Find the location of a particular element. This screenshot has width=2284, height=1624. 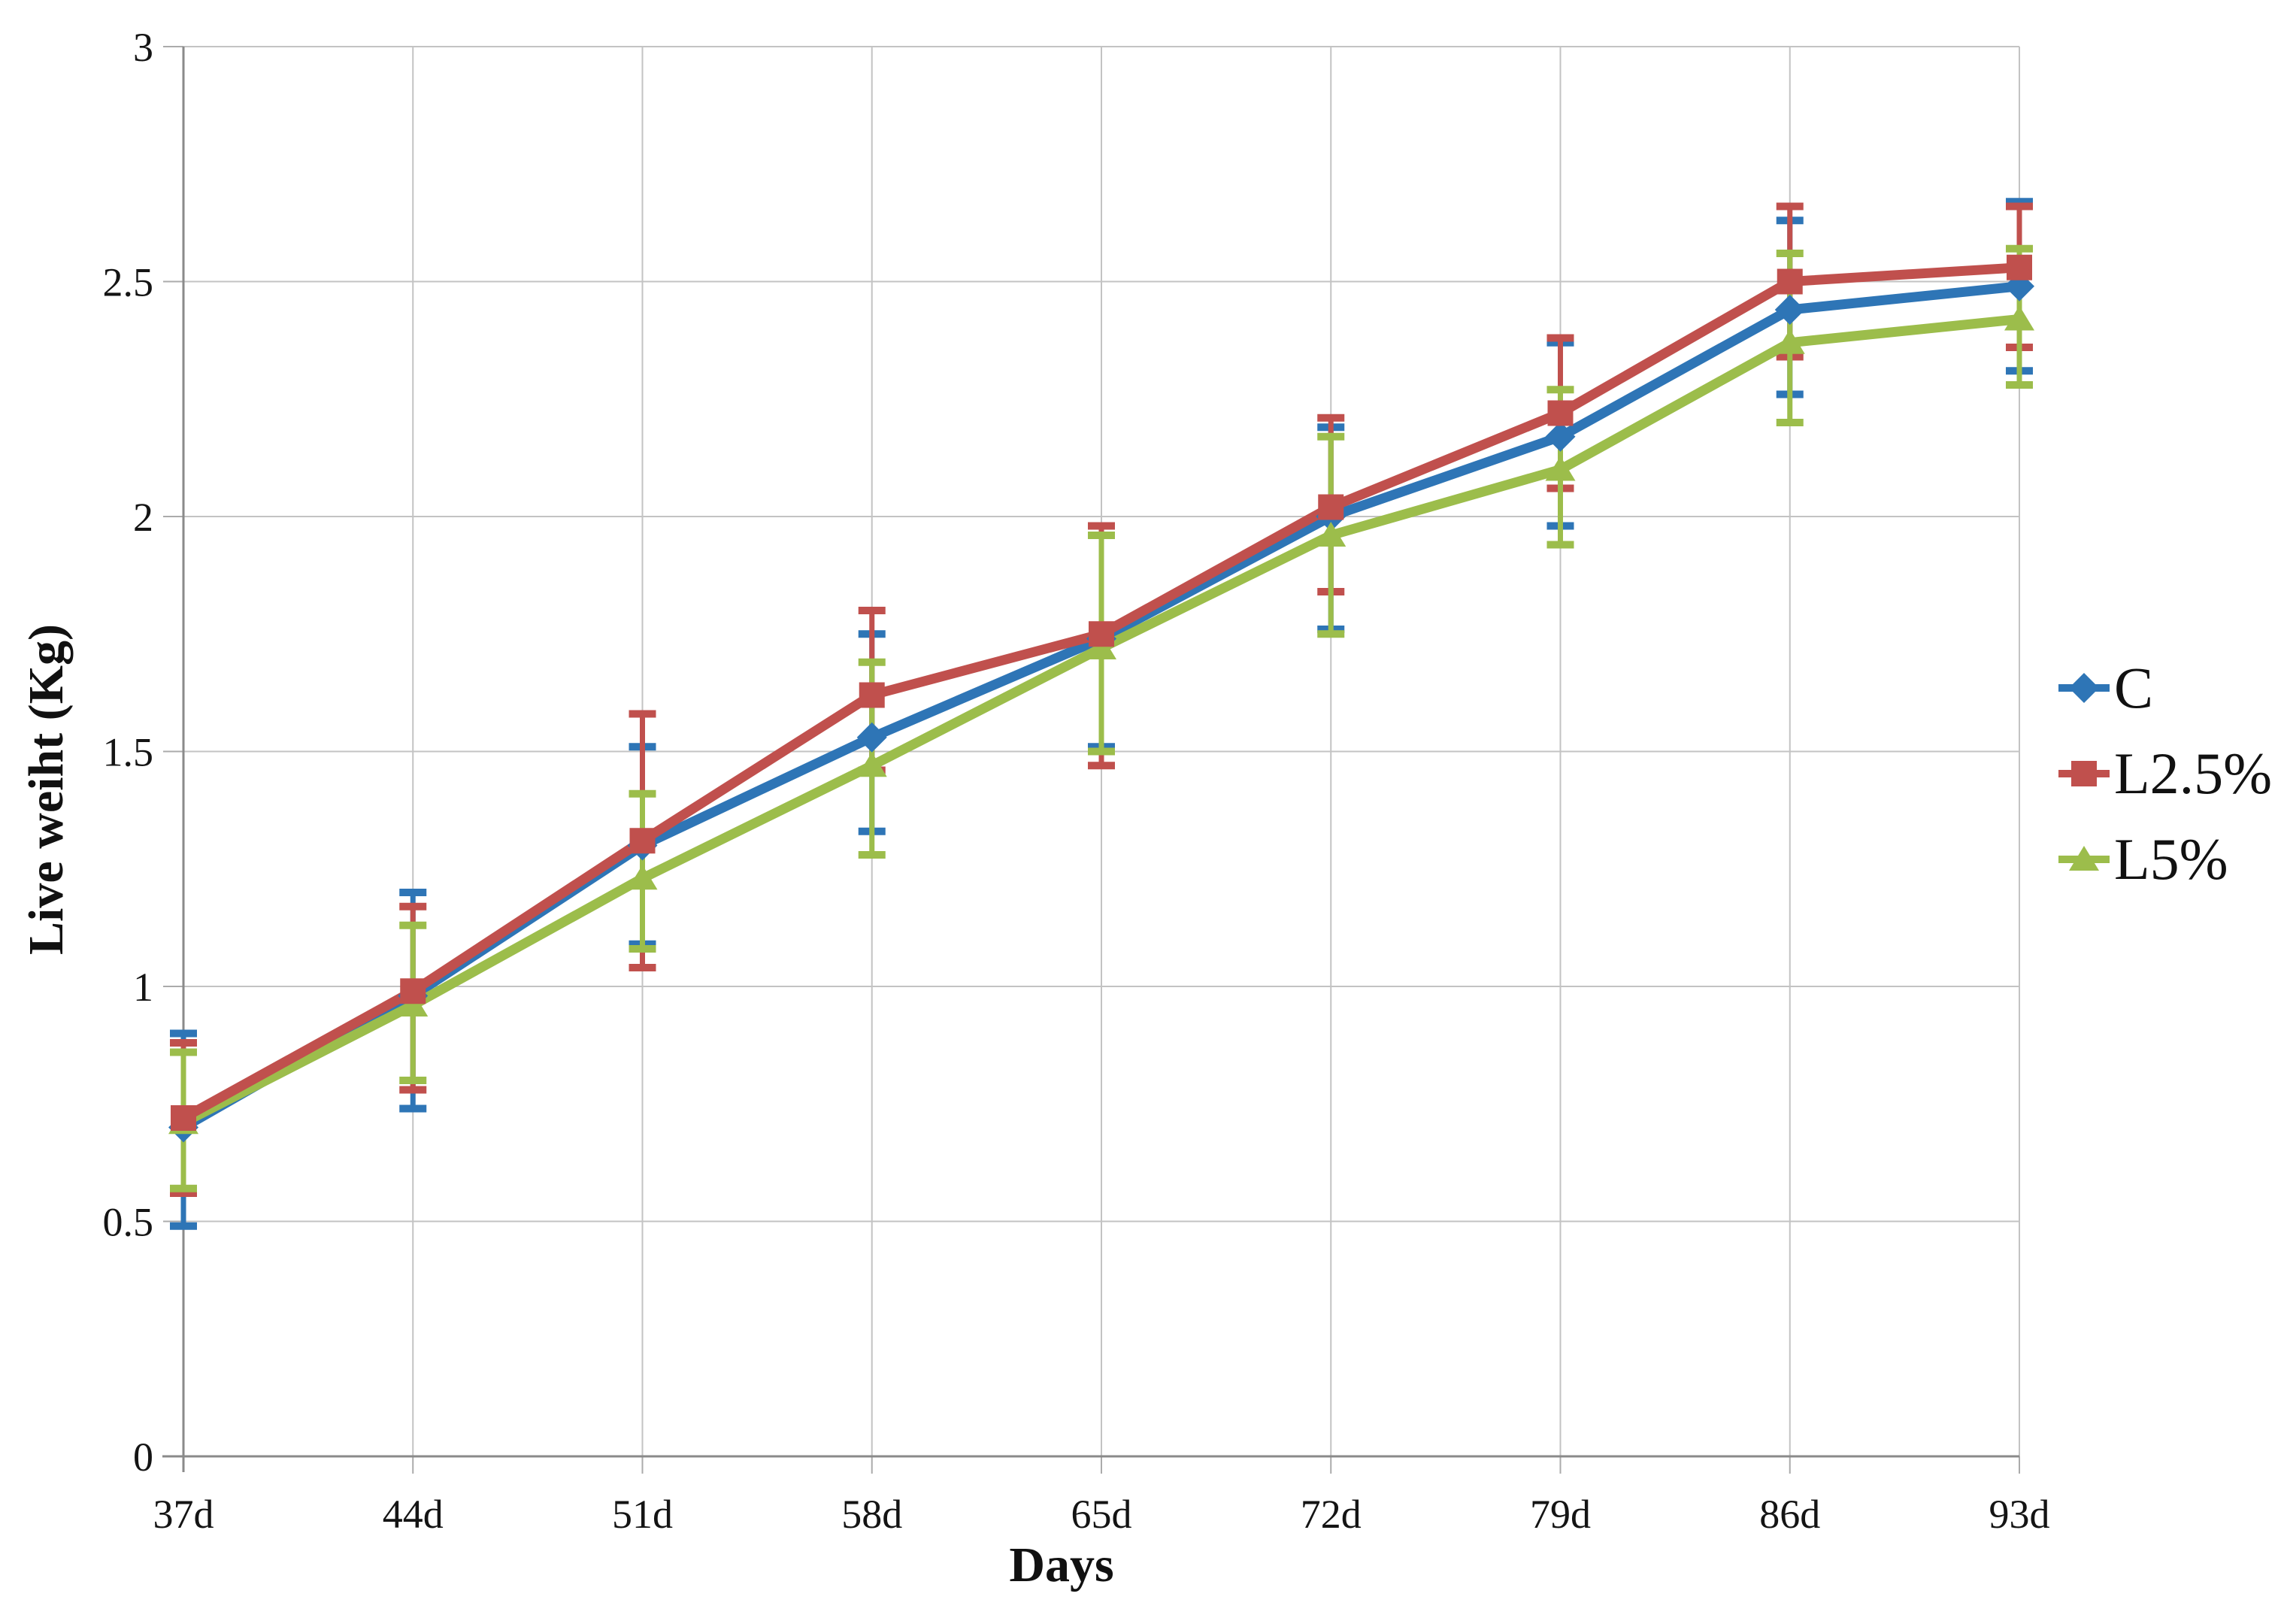

y-tick-label: 1 is located at coordinates (143, 987).